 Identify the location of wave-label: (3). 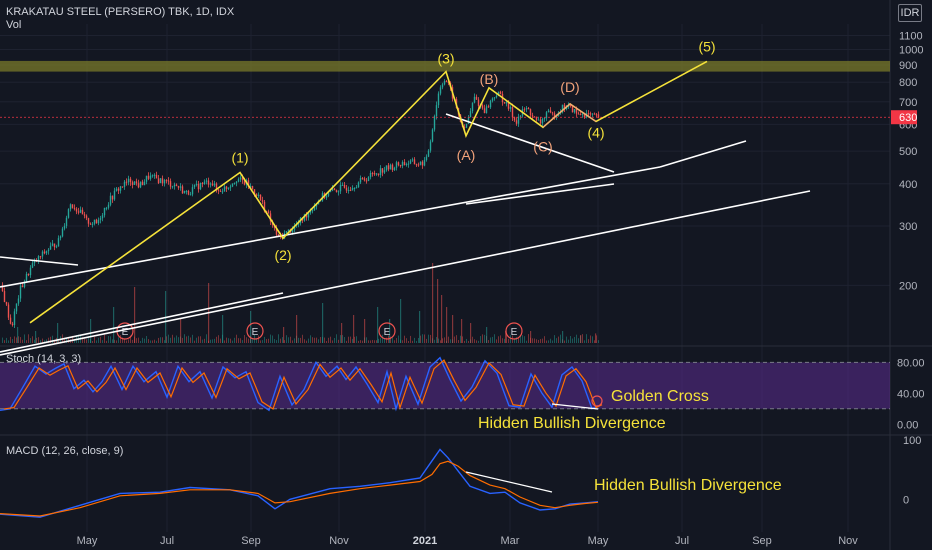
(445, 59).